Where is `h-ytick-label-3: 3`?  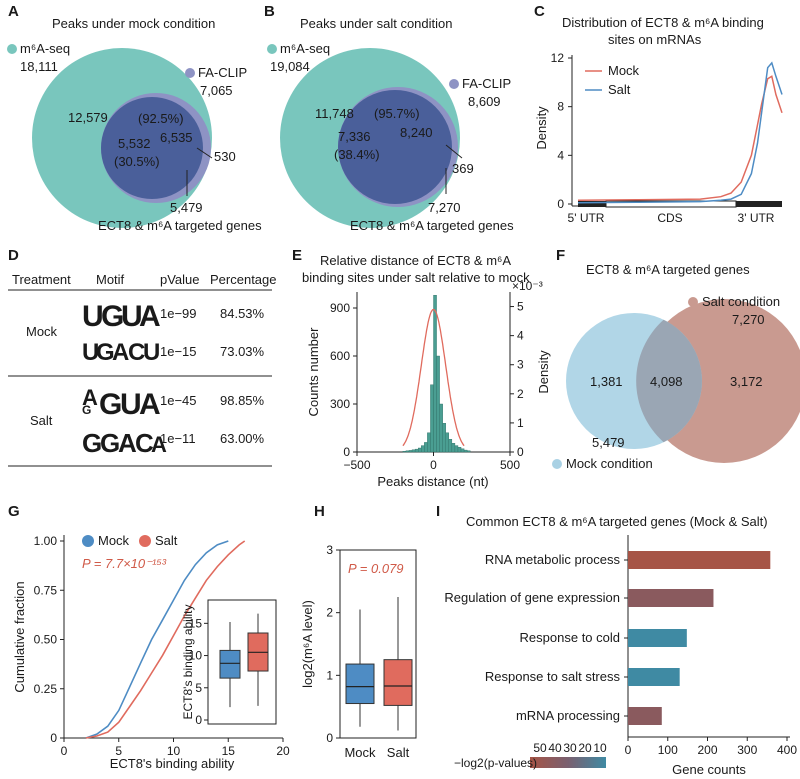
h-ytick-label-3: 3 is located at coordinates (329, 550).